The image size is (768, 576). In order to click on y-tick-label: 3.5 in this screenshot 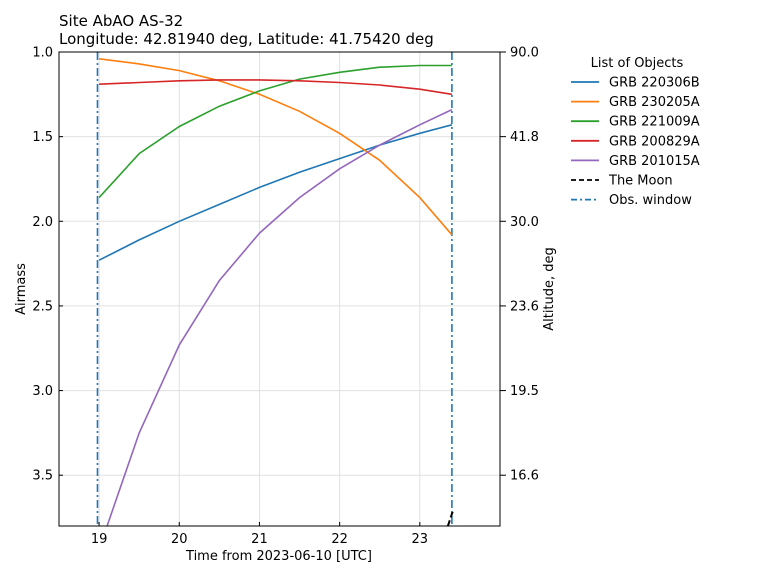, I will do `click(42, 476)`.